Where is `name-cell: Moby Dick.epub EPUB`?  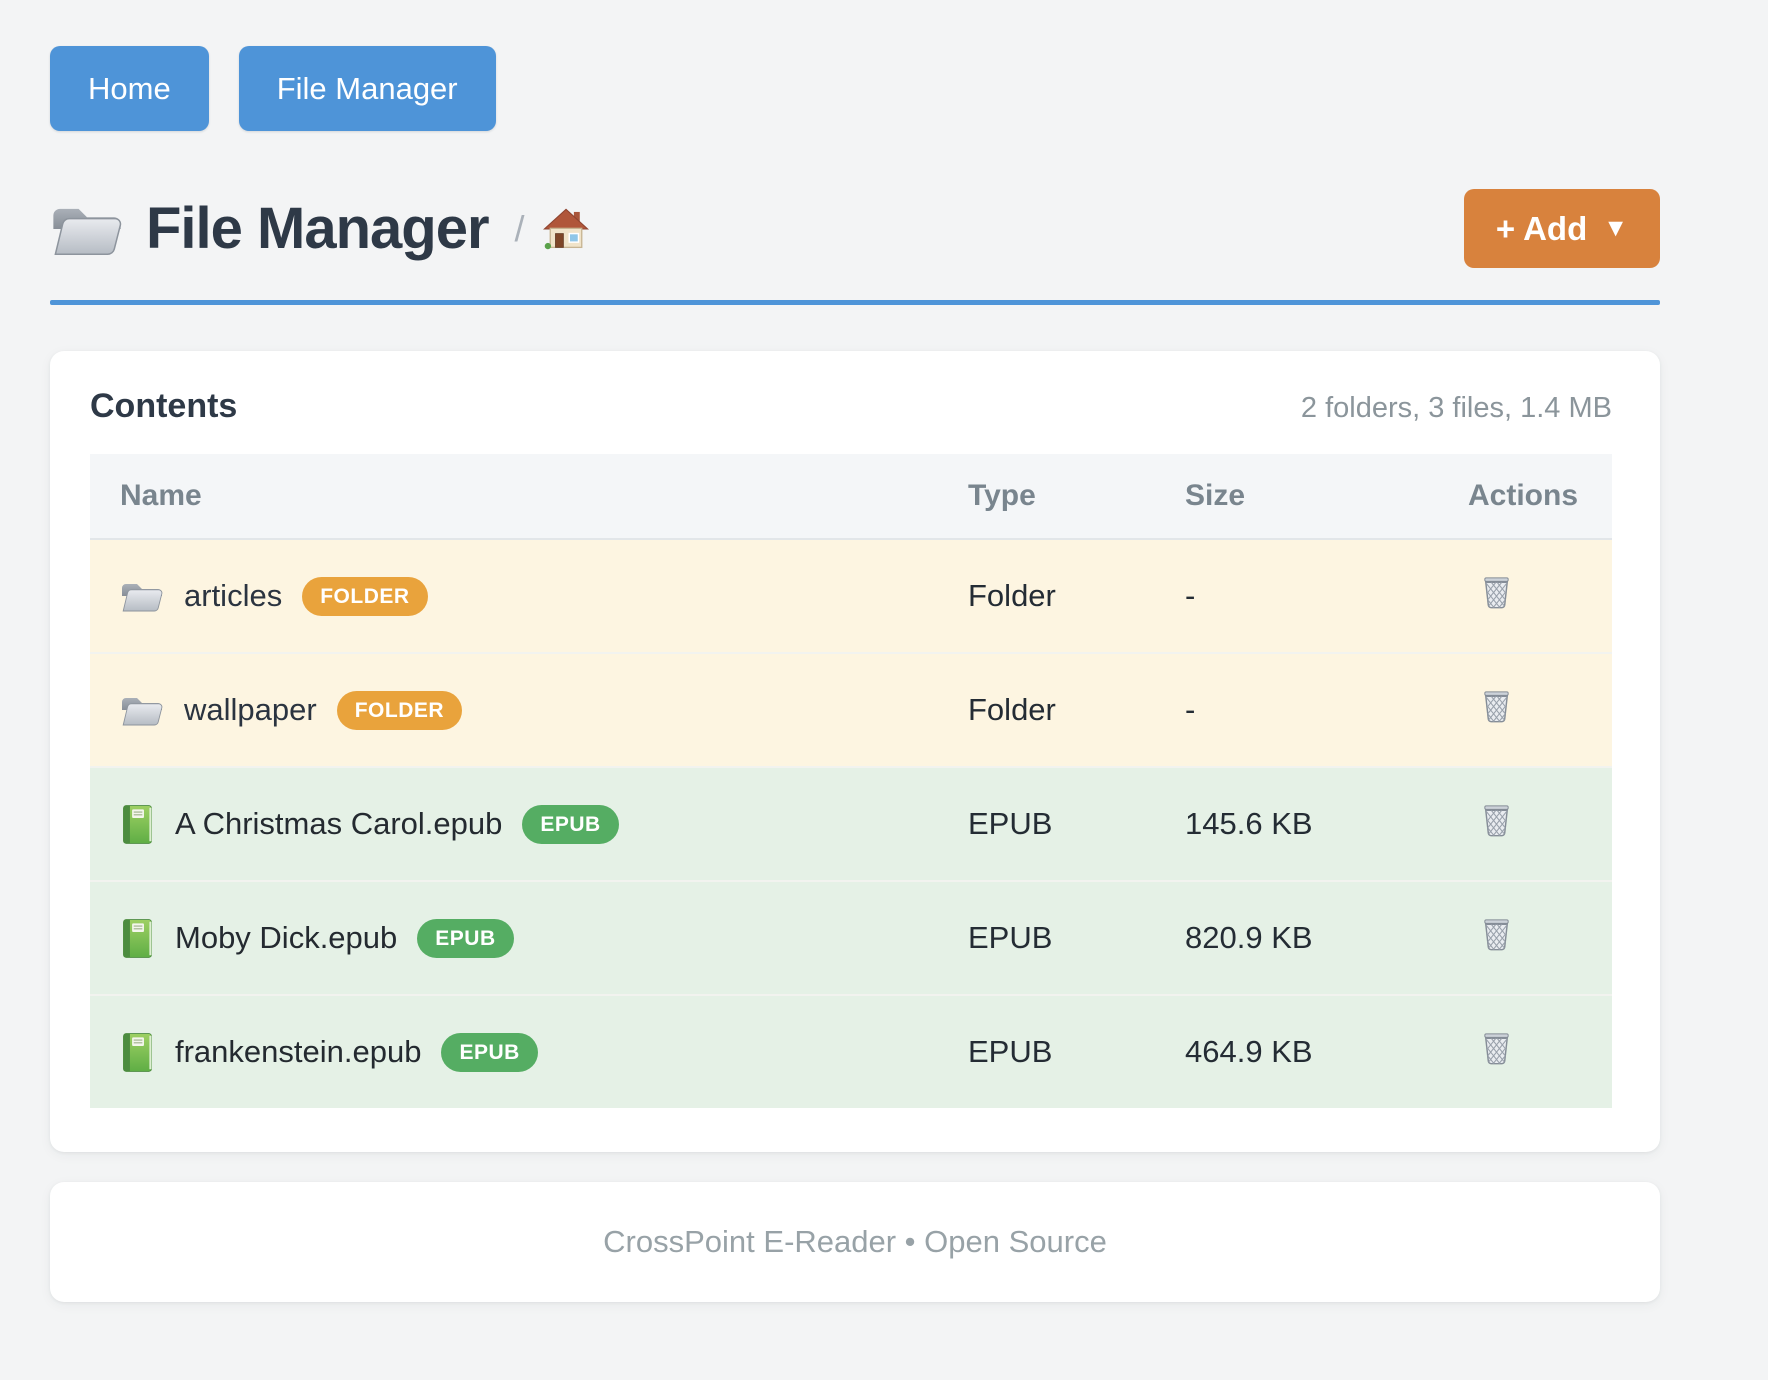
name-cell: Moby Dick.epub EPUB is located at coordinates (529, 938).